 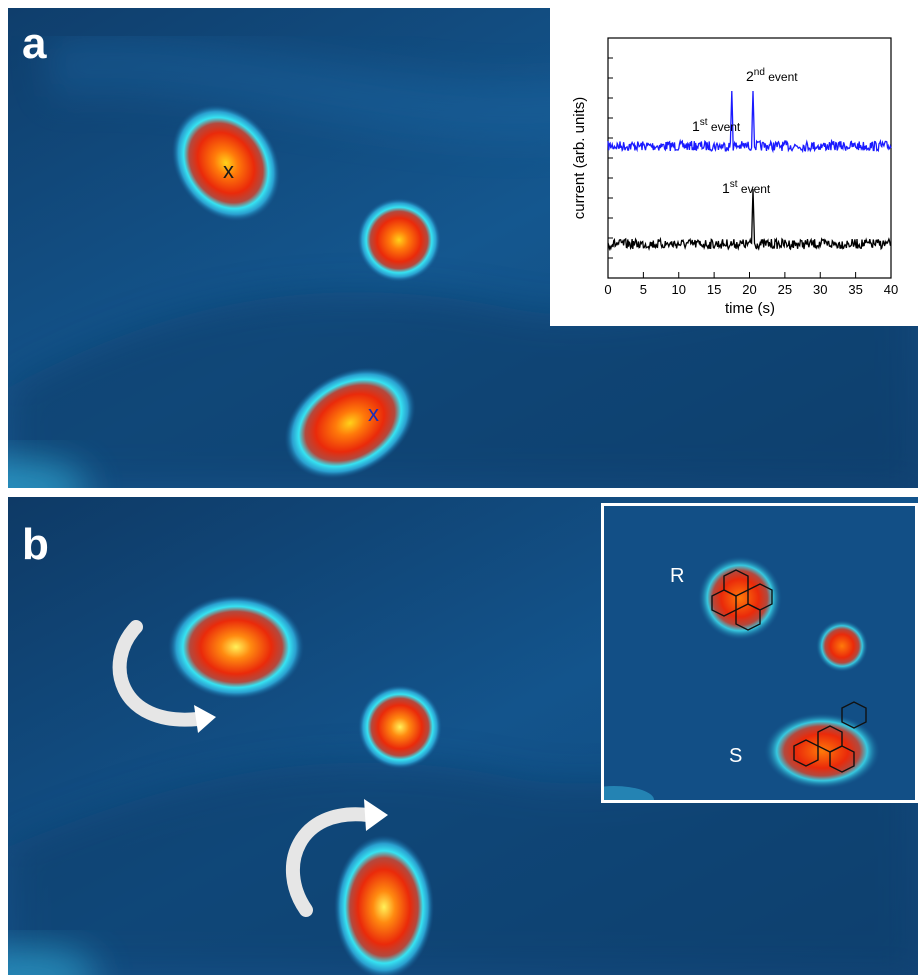 I want to click on x-tick-label-20: 20, so click(x=749, y=289).